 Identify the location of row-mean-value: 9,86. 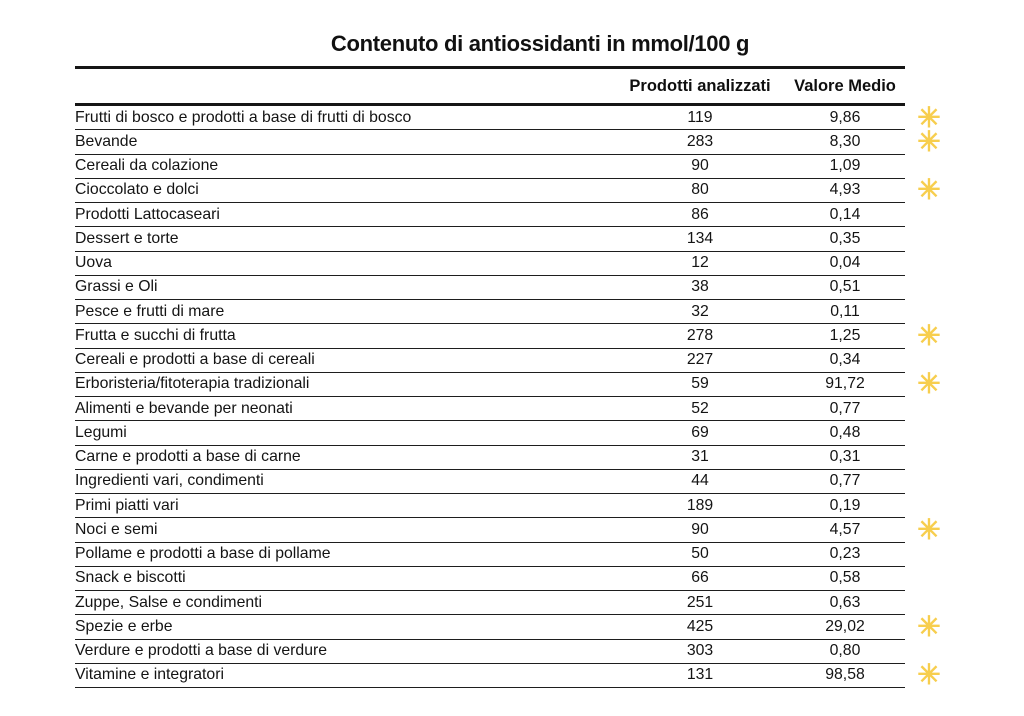
(845, 117).